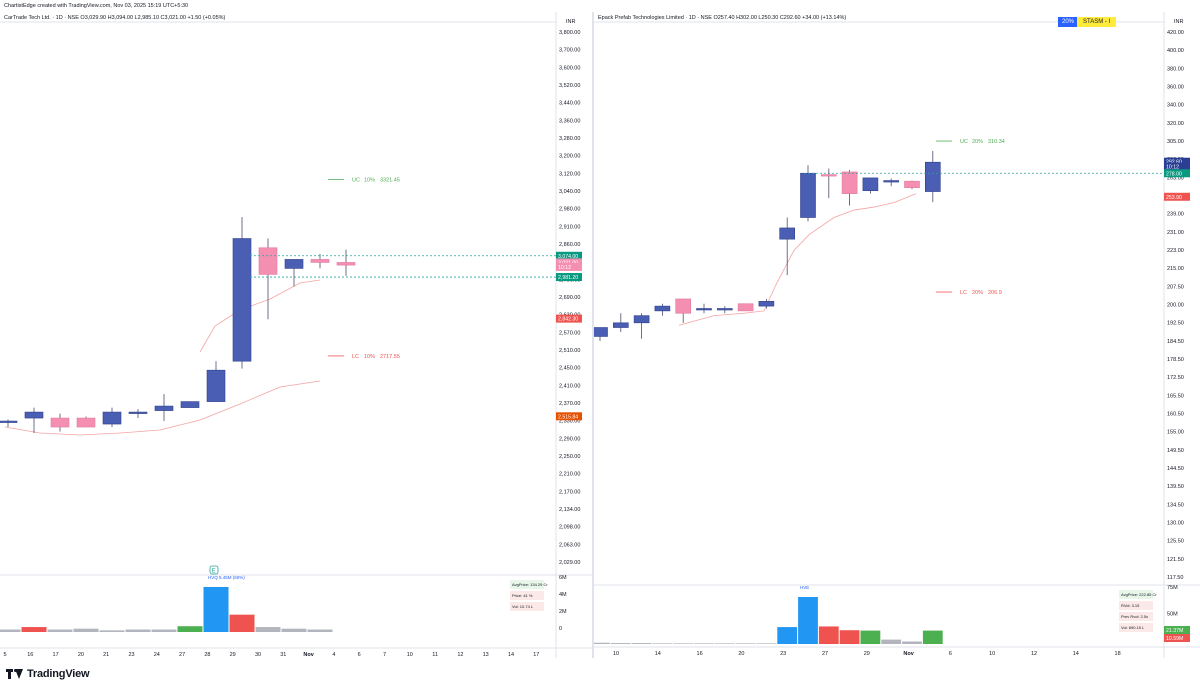 Image resolution: width=1200 pixels, height=689 pixels. Describe the element at coordinates (131, 655) in the screenshot. I see `x-tick-label: 23` at that location.